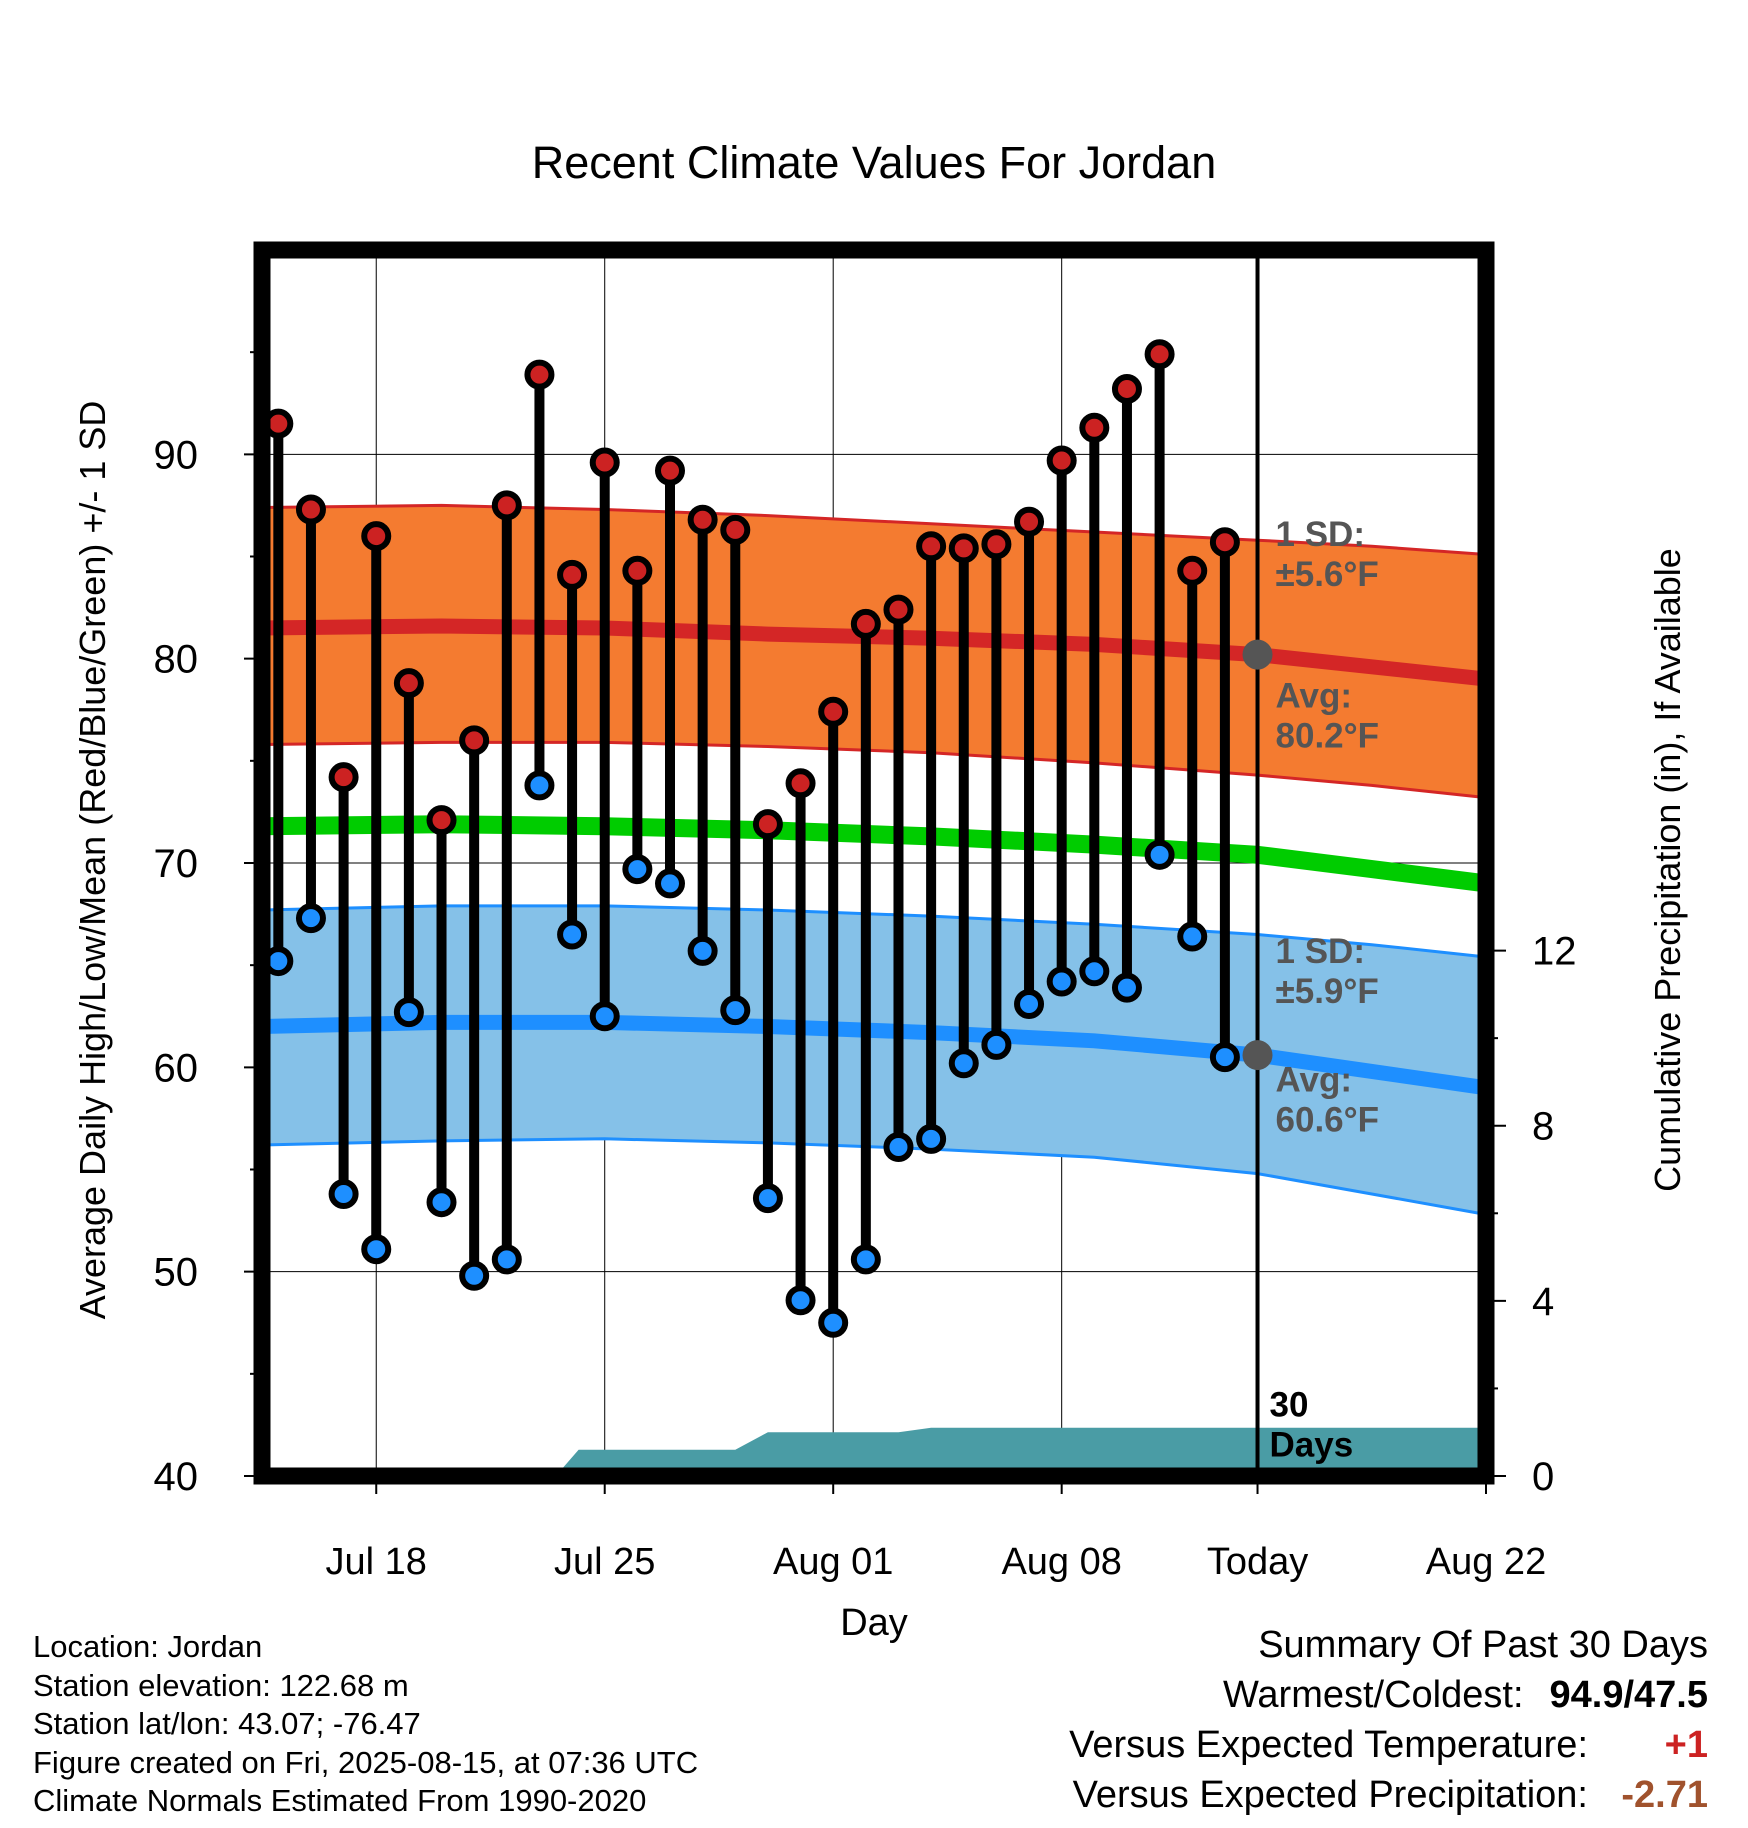 The height and width of the screenshot is (1828, 1748). What do you see at coordinates (1257, 1055) in the screenshot?
I see `today-low-avg-dot` at bounding box center [1257, 1055].